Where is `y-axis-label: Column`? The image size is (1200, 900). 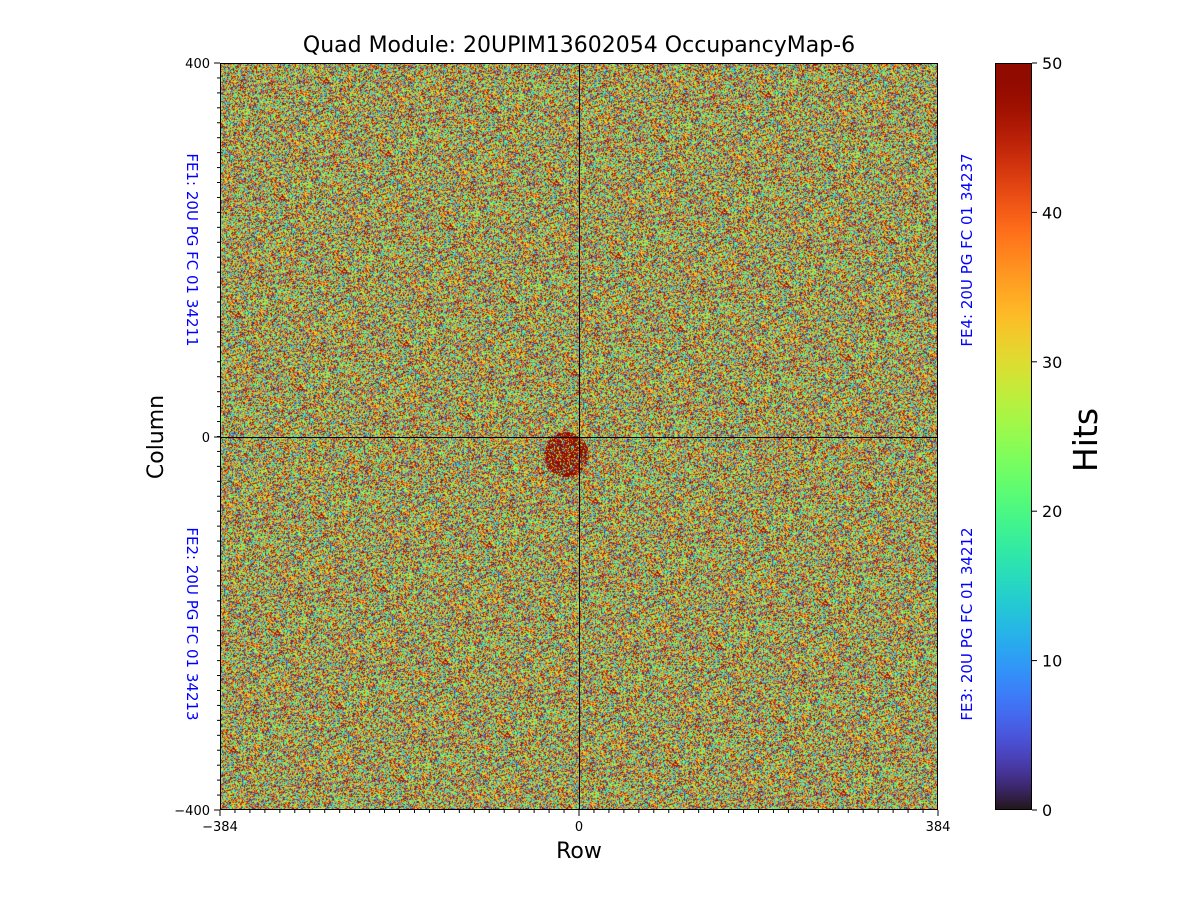
y-axis-label: Column is located at coordinates (156, 437).